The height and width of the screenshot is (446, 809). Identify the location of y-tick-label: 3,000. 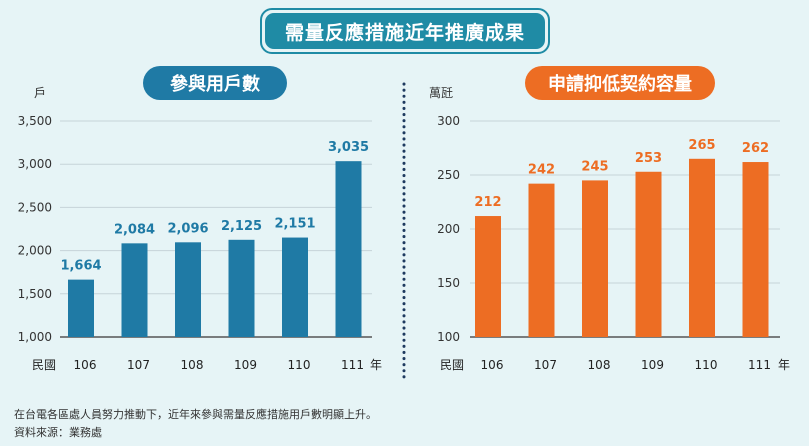
(35, 164).